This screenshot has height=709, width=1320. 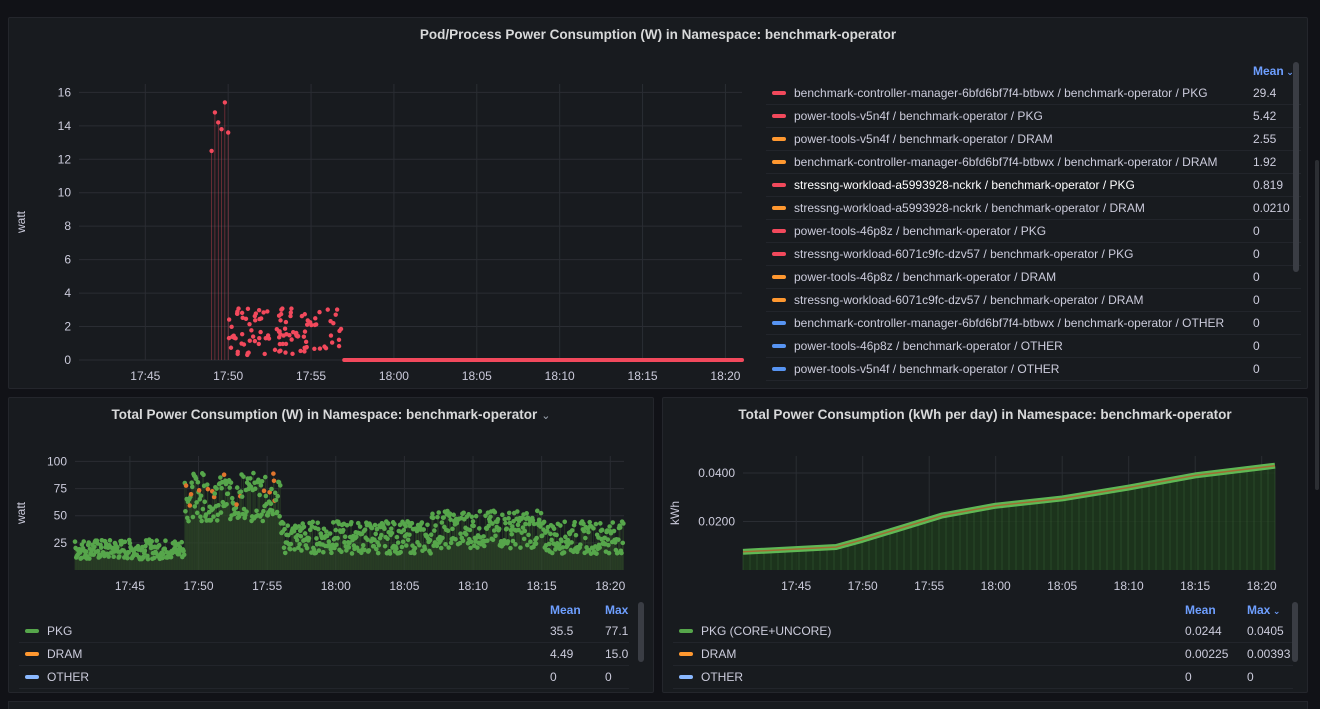 What do you see at coordinates (1264, 610) in the screenshot?
I see `legend-max-header: Max ⌄` at bounding box center [1264, 610].